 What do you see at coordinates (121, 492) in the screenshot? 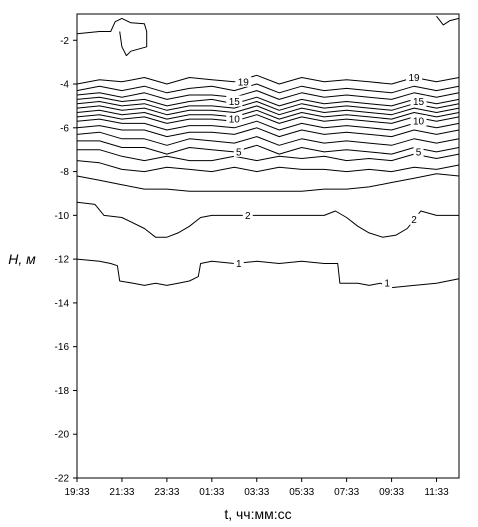
I see `x-tick-label: 21:33` at bounding box center [121, 492].